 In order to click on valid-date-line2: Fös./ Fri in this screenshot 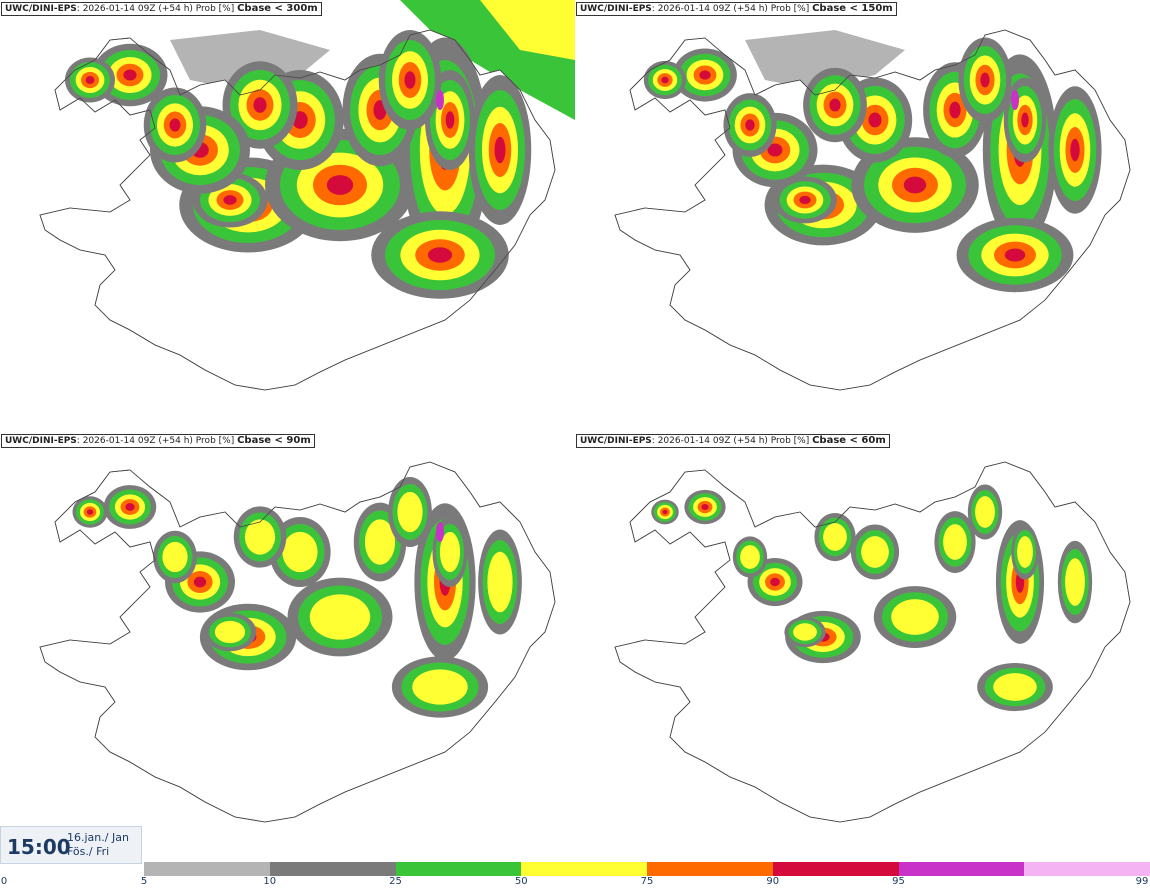, I will do `click(88, 851)`.